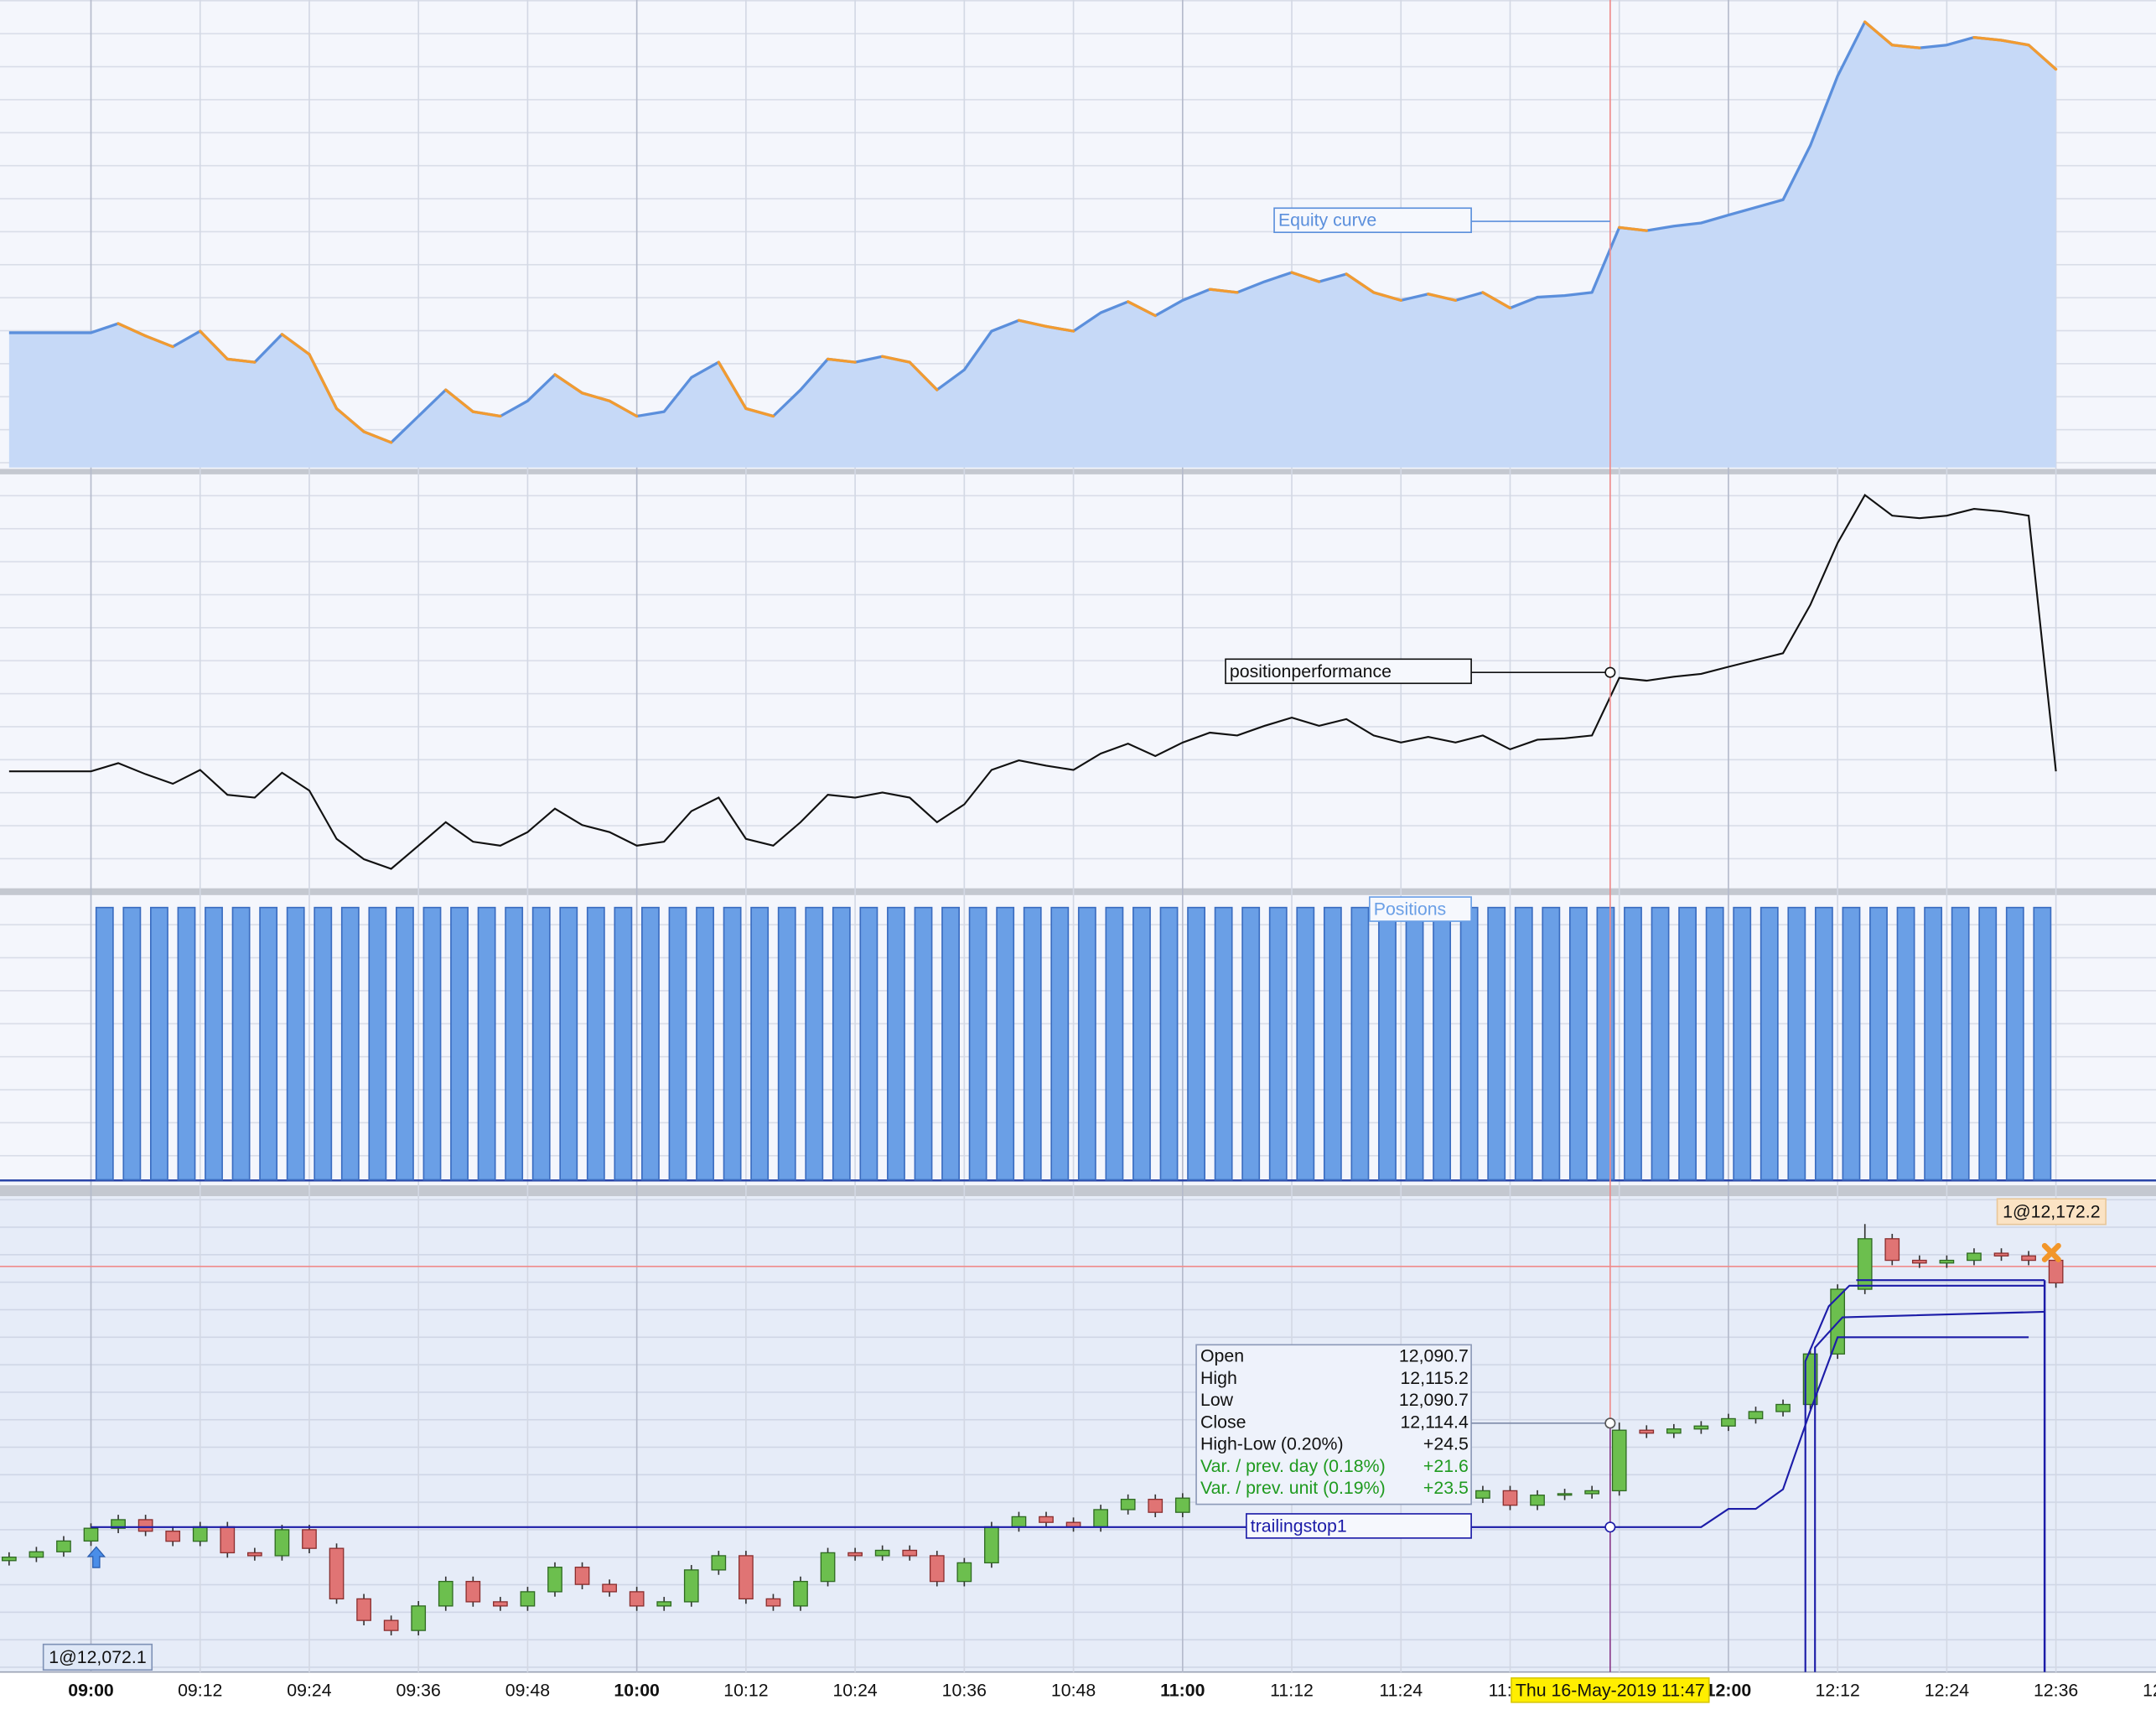 The width and height of the screenshot is (2156, 1710). I want to click on tooltip-value: +23.5, so click(1446, 1488).